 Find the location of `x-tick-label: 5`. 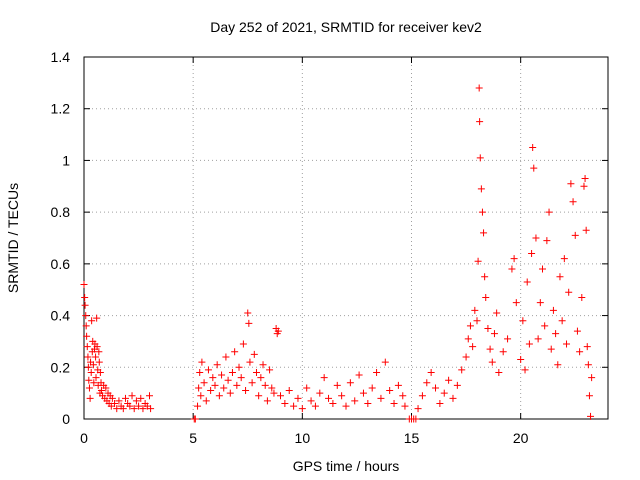

x-tick-label: 5 is located at coordinates (193, 438).